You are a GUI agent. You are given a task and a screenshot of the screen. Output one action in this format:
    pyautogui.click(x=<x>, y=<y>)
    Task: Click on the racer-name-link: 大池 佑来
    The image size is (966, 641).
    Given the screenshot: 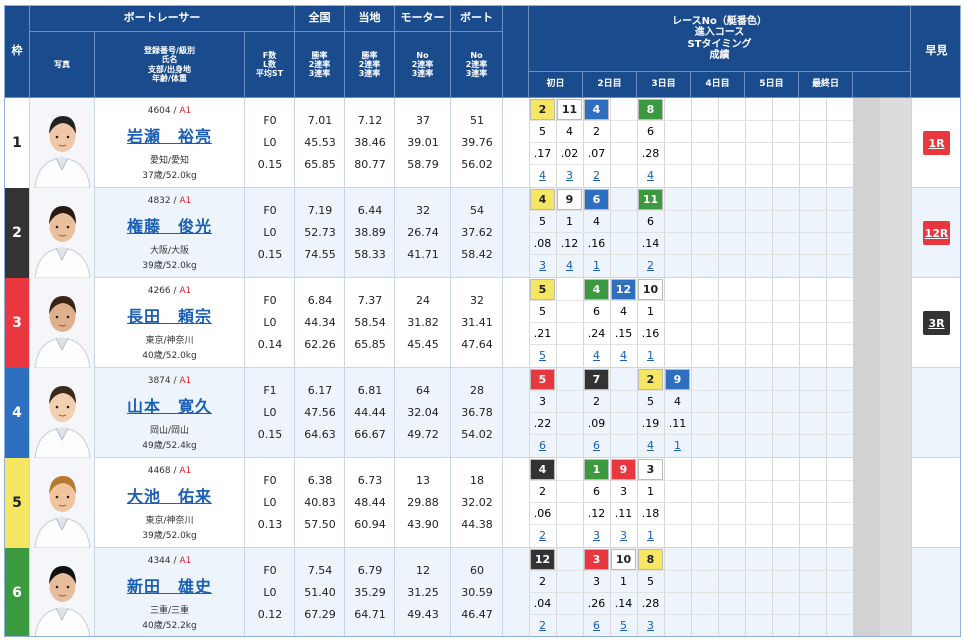 What is the action you would take?
    pyautogui.click(x=169, y=496)
    